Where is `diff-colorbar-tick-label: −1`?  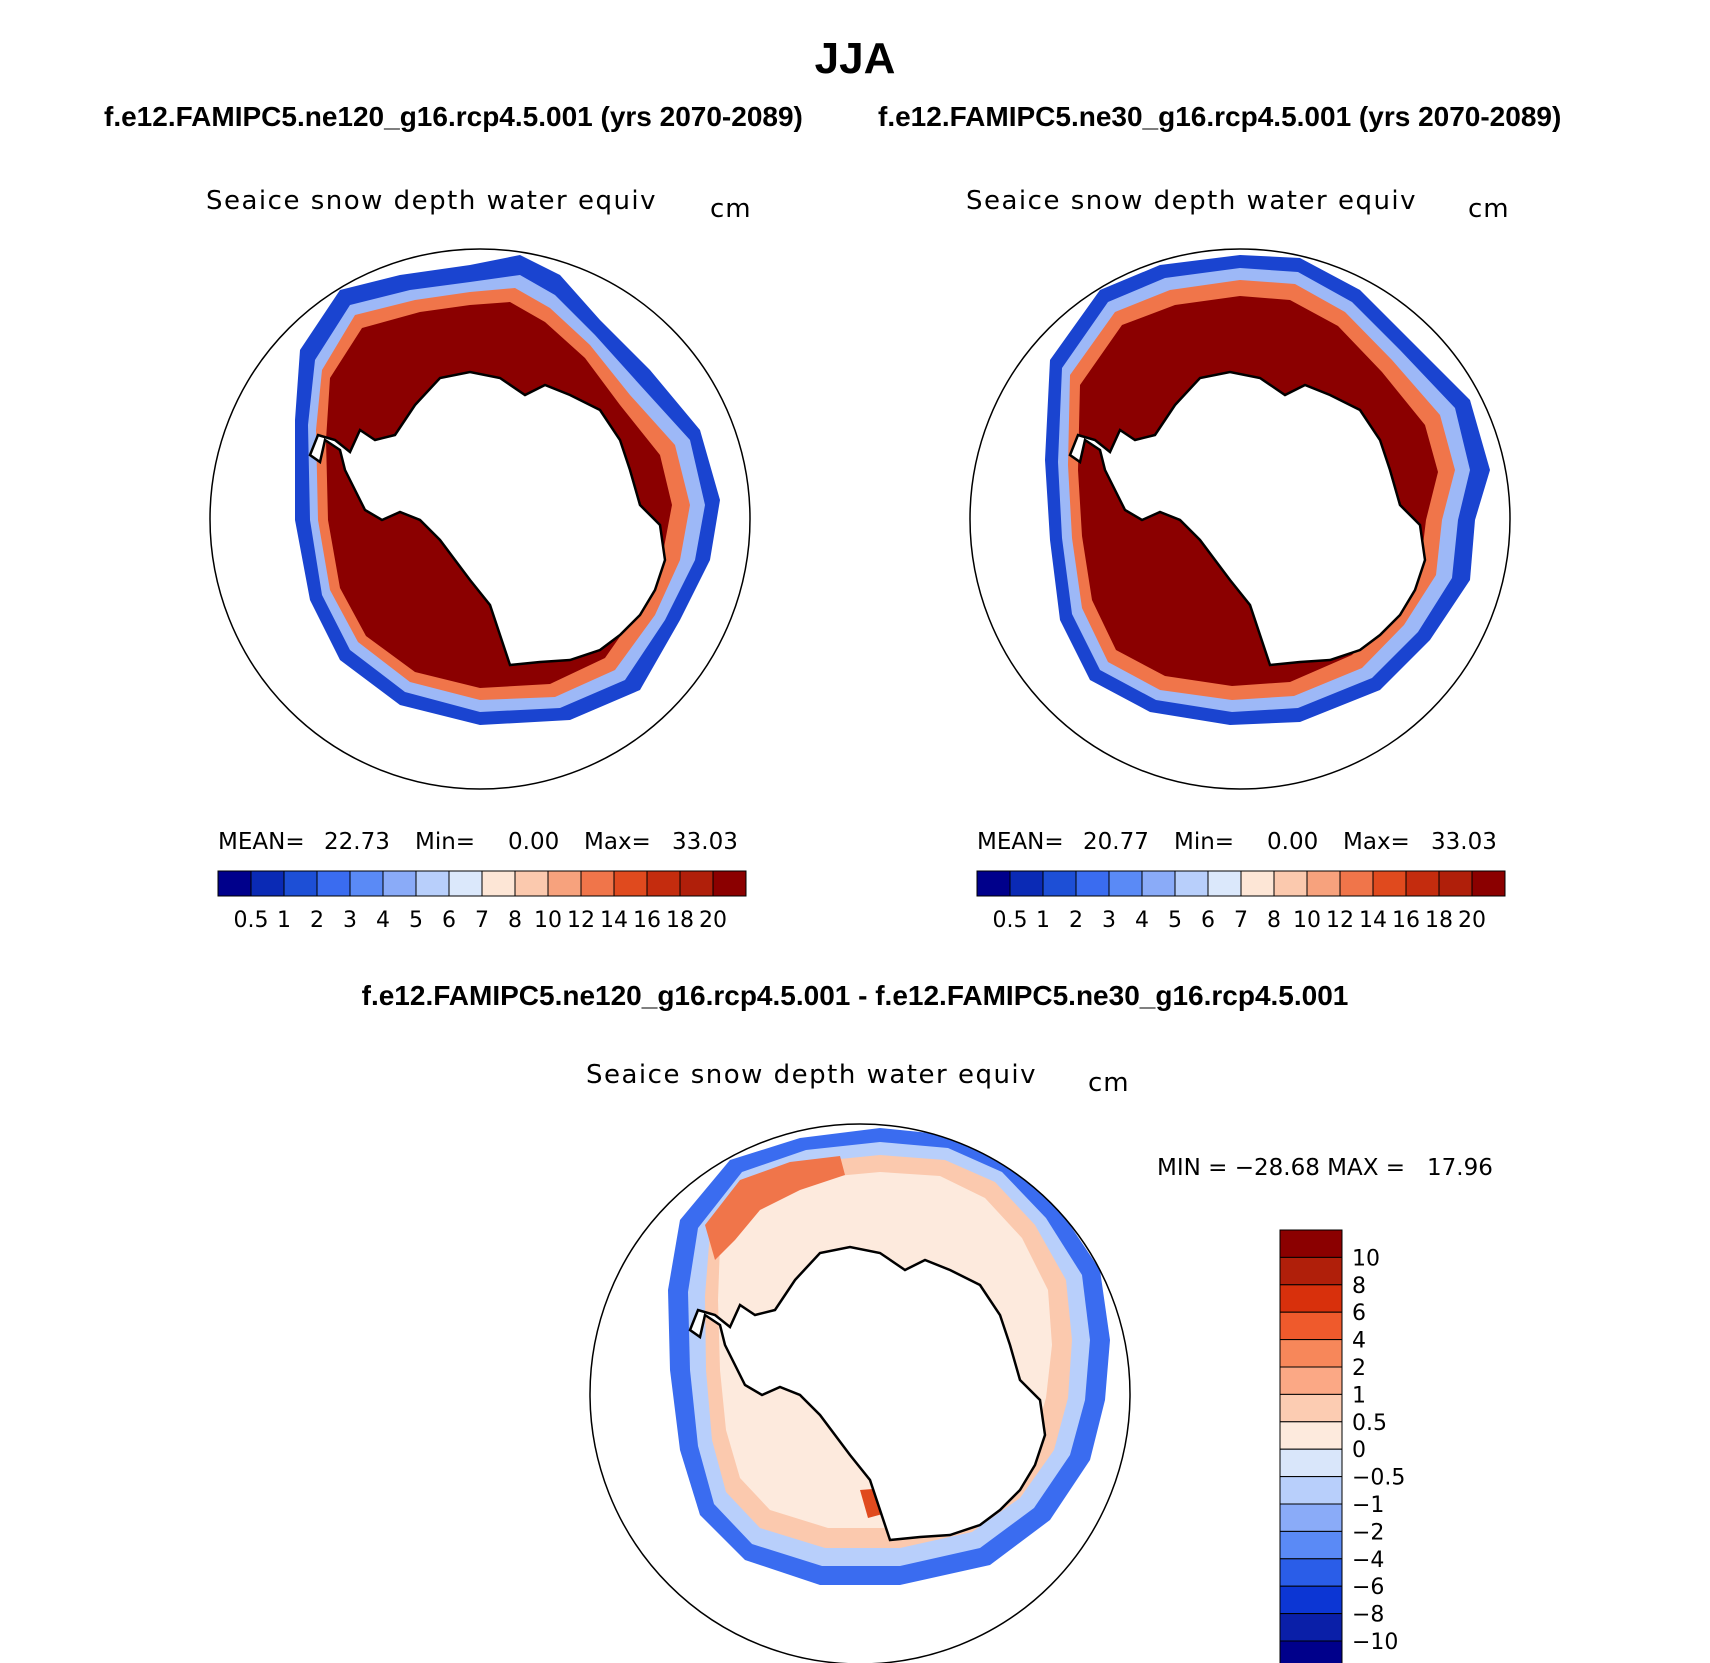
diff-colorbar-tick-label: −1 is located at coordinates (1368, 1505).